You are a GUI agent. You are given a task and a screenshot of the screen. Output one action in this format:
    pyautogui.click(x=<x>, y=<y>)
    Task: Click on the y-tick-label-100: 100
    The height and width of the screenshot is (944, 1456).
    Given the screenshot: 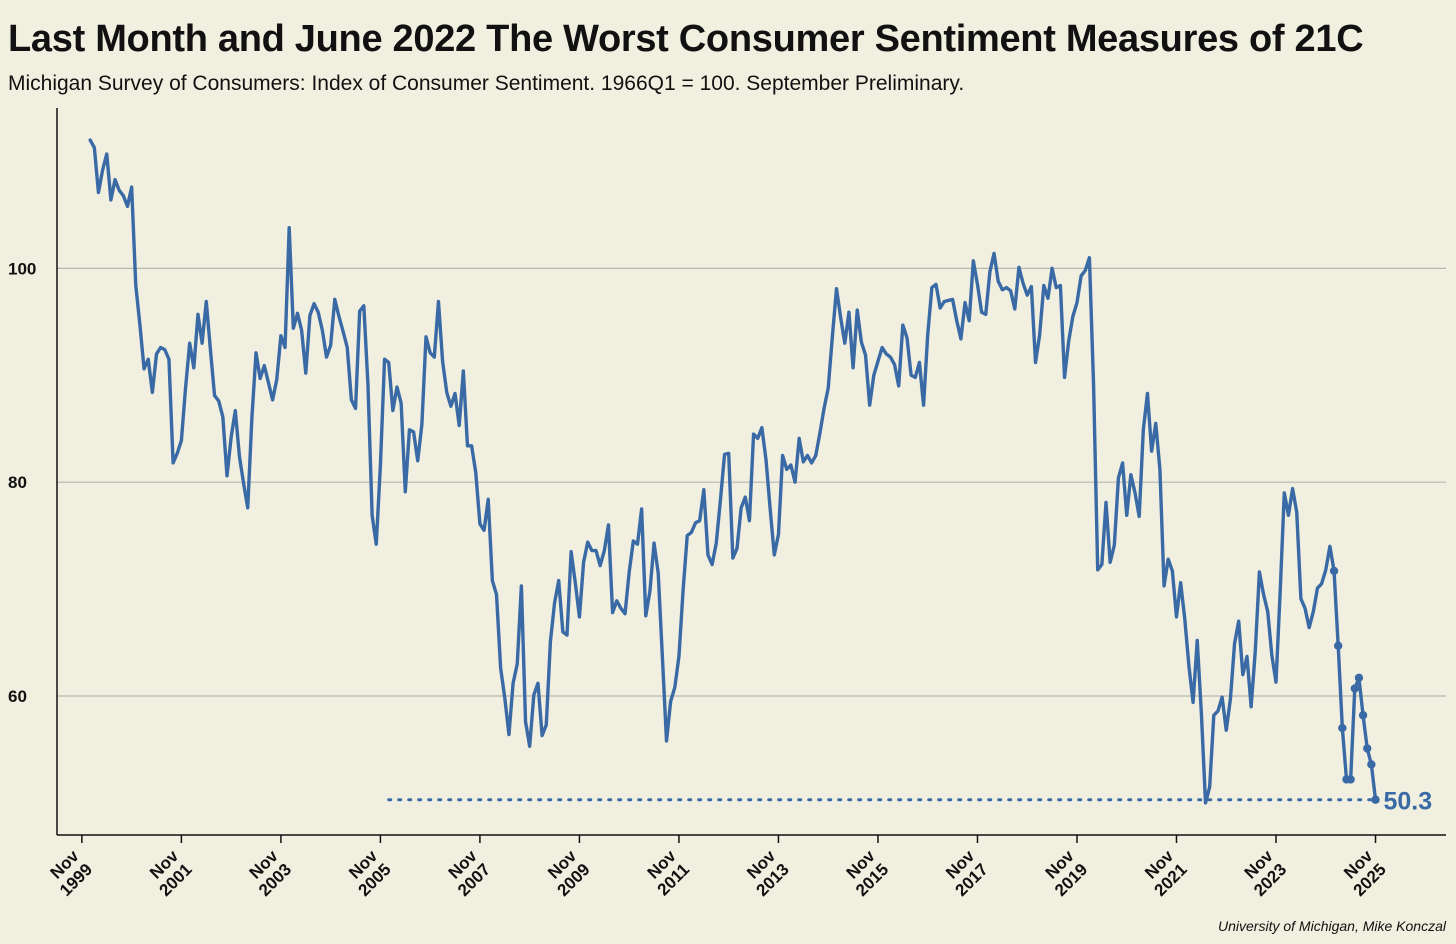 What is the action you would take?
    pyautogui.click(x=22, y=268)
    